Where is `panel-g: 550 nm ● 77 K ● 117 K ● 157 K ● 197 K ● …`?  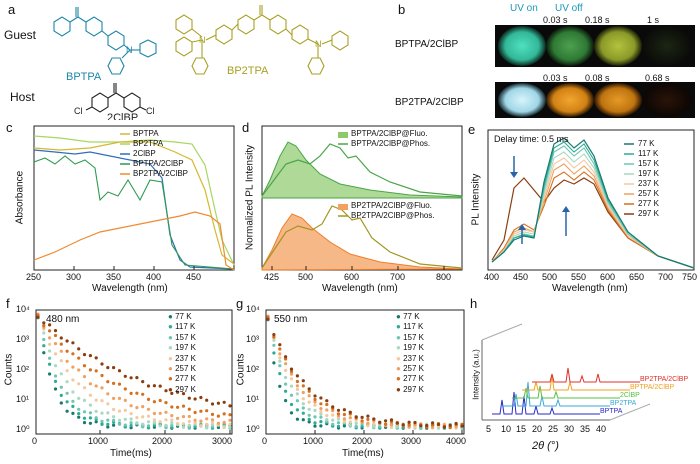
panel-g: 550 nm ● 77 K ● 117 K ● 157 K ● 197 K ● … is located at coordinates (353, 380).